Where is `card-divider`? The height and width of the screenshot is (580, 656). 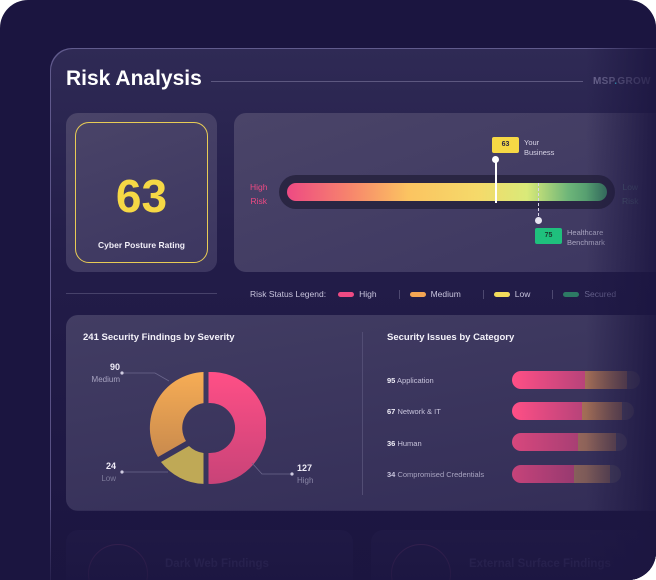 card-divider is located at coordinates (362, 413).